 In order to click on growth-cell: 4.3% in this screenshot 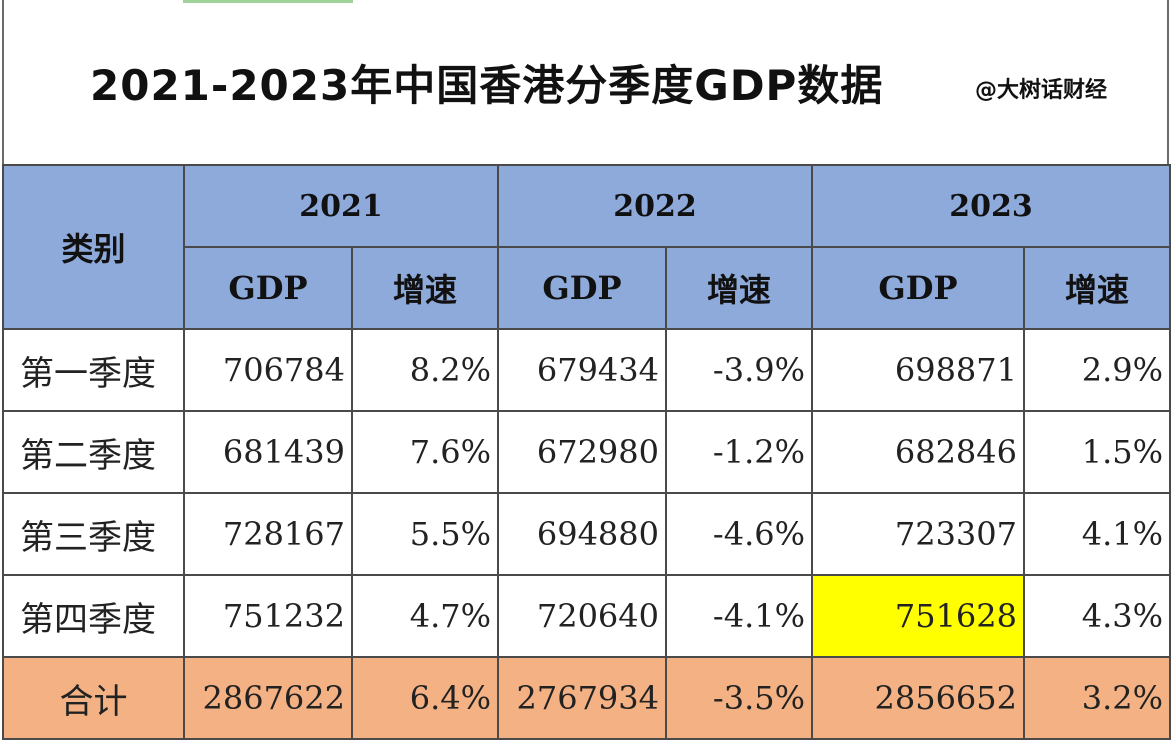, I will do `click(1097, 616)`.